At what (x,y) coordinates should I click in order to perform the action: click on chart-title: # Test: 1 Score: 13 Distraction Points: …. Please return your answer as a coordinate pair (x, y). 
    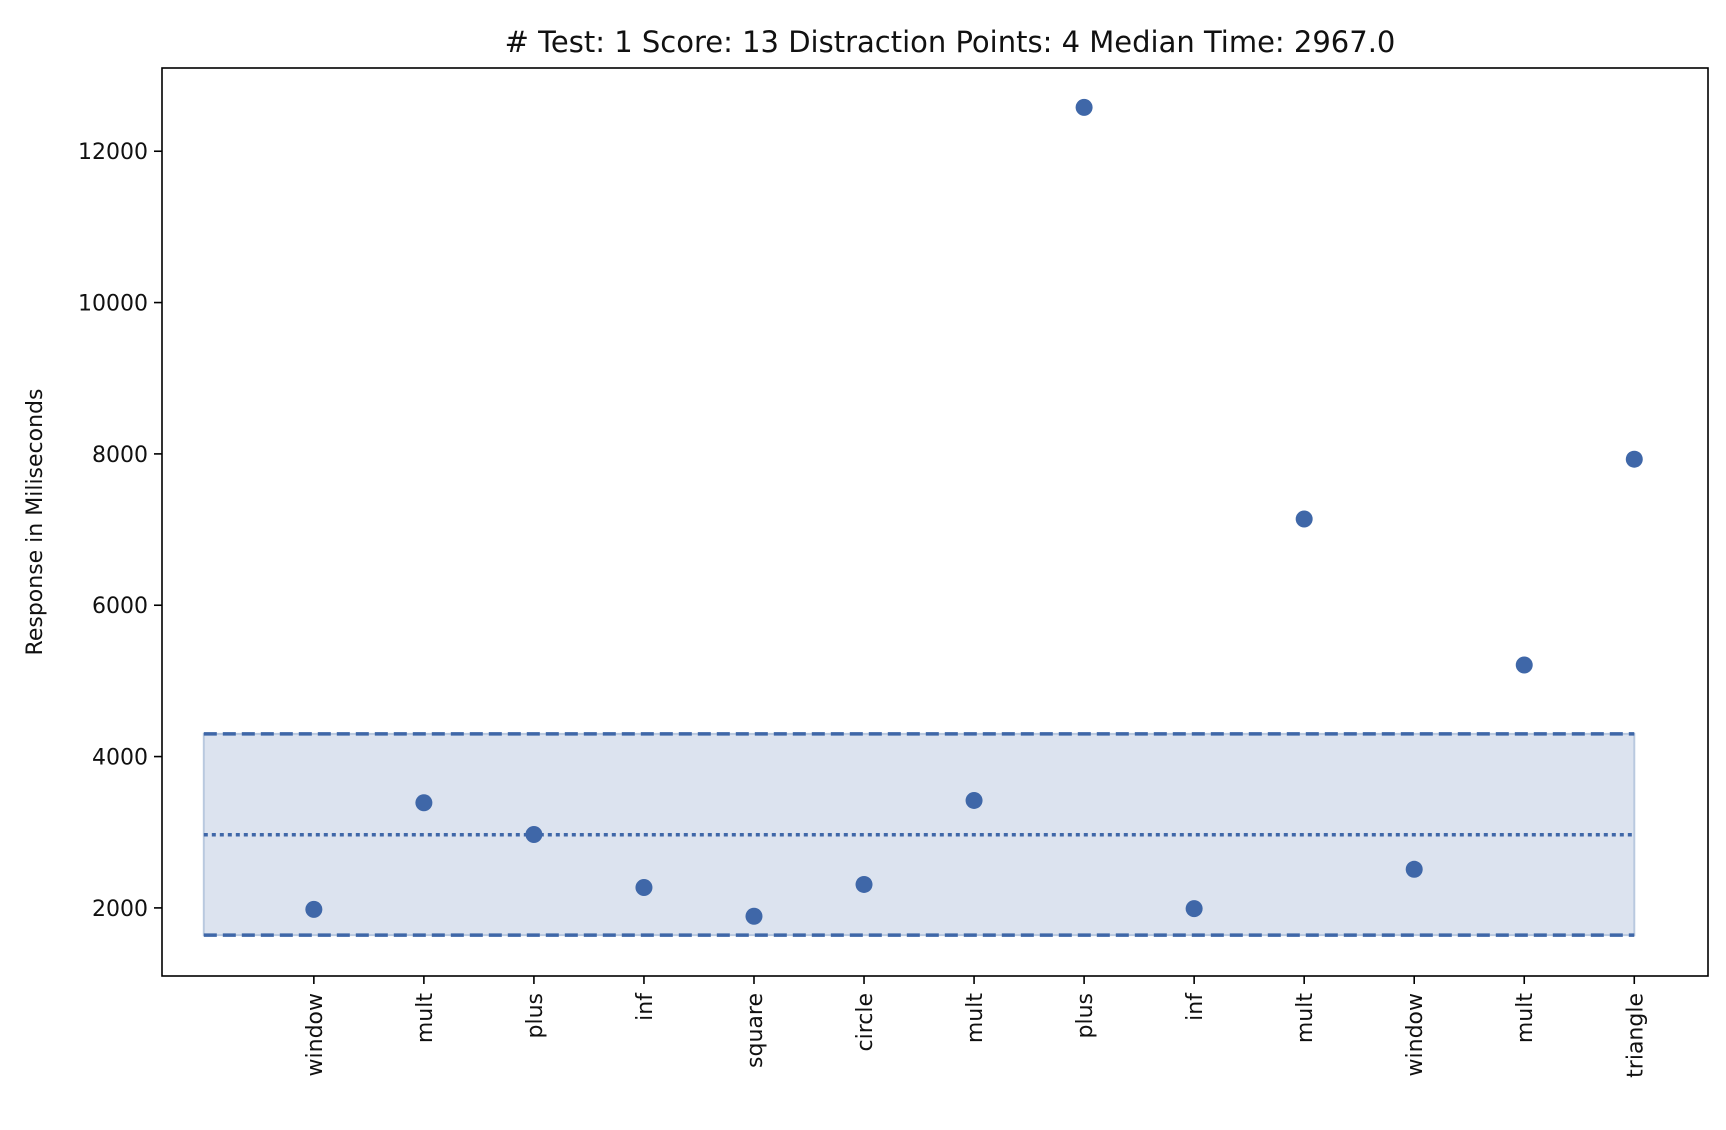
    Looking at the image, I should click on (950, 42).